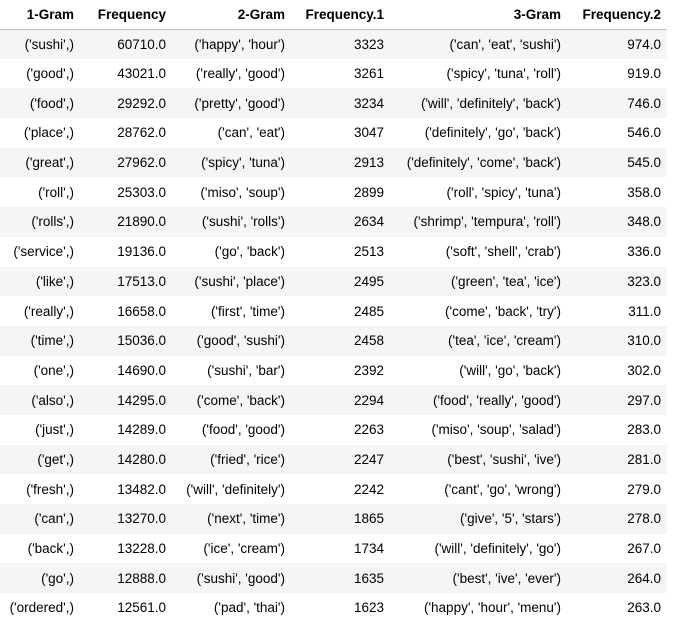 The image size is (675, 626). Describe the element at coordinates (141, 133) in the screenshot. I see `cell-frequency: 28762.0` at that location.